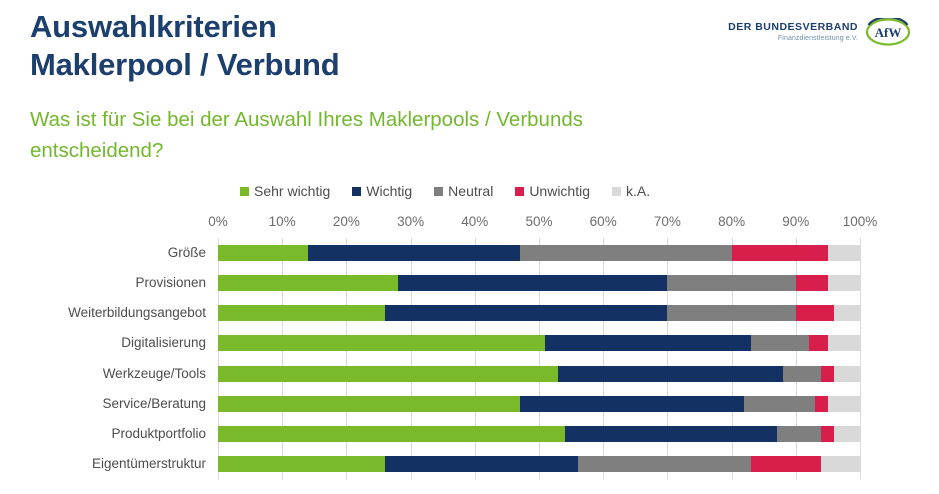  I want to click on category-label: Produktportfolio, so click(158, 433).